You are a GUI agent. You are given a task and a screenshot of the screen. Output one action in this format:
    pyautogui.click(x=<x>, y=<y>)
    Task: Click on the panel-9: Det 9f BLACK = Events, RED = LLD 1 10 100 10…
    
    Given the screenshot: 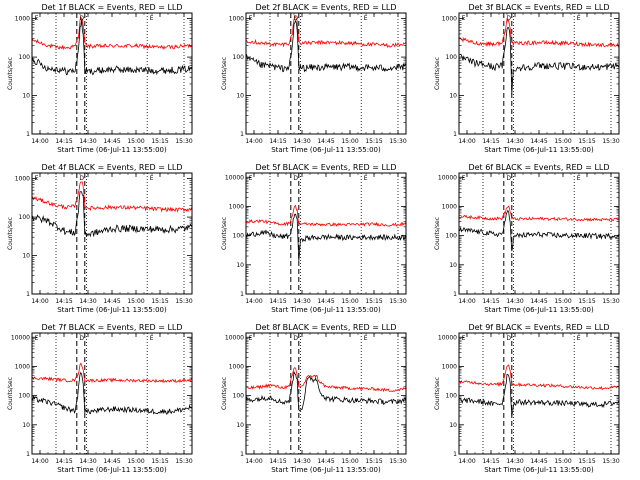 What is the action you would take?
    pyautogui.click(x=527, y=398)
    